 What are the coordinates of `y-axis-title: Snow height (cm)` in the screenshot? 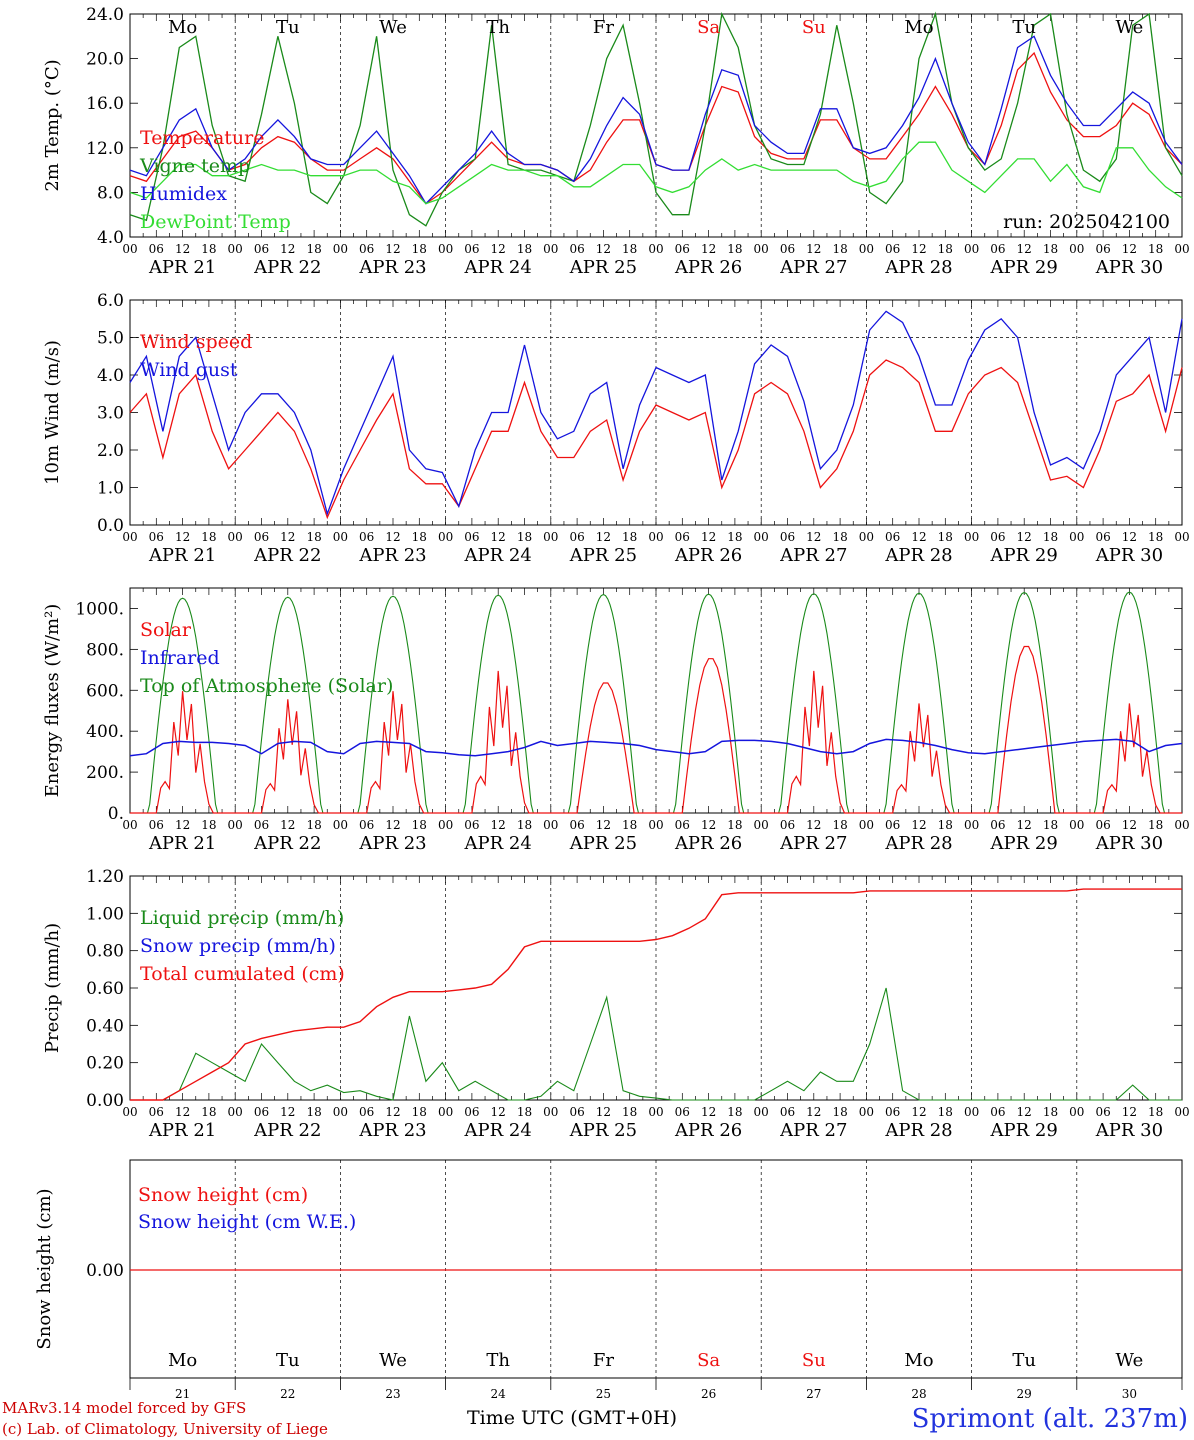 It's located at (44, 1268).